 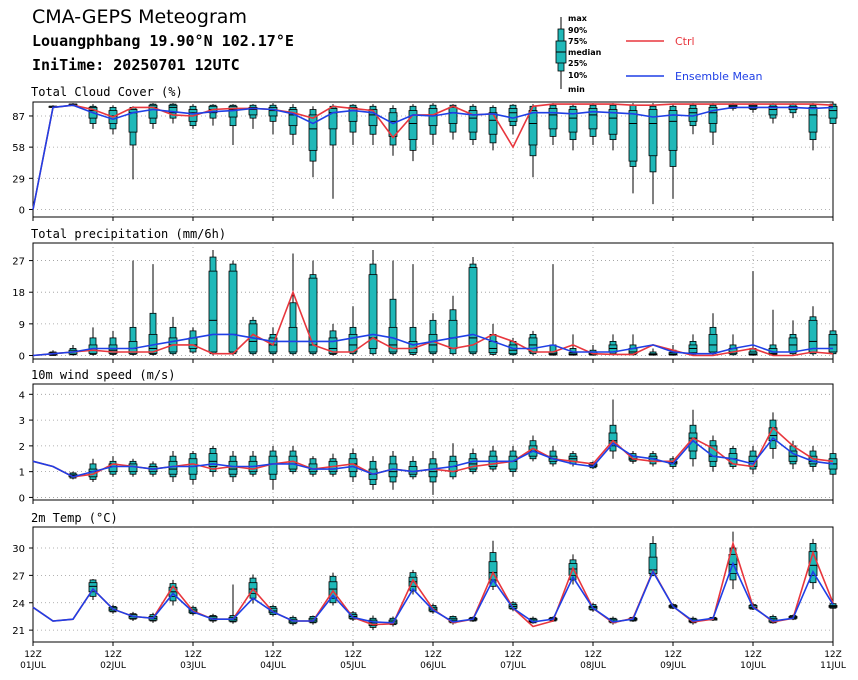 I want to click on legend-ctrl-label: Ctrl, so click(x=685, y=41).